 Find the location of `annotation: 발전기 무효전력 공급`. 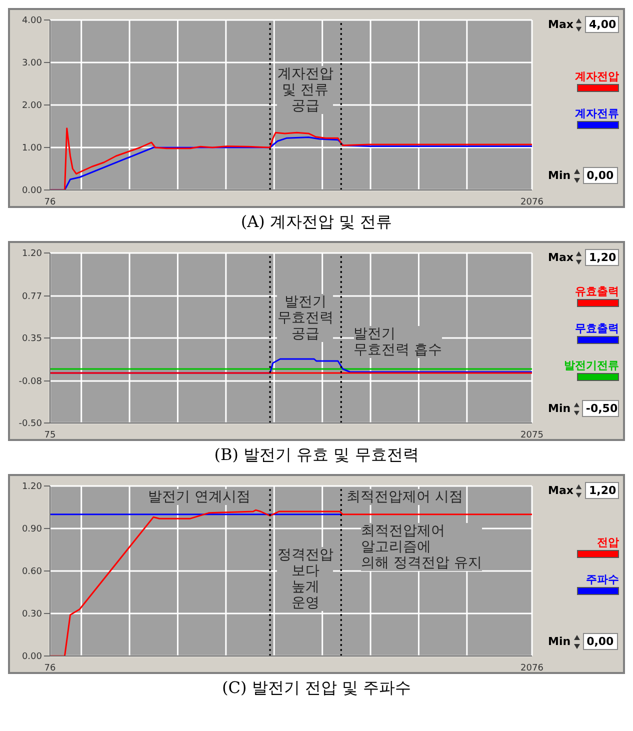

annotation: 발전기 무효전력 공급 is located at coordinates (305, 318).